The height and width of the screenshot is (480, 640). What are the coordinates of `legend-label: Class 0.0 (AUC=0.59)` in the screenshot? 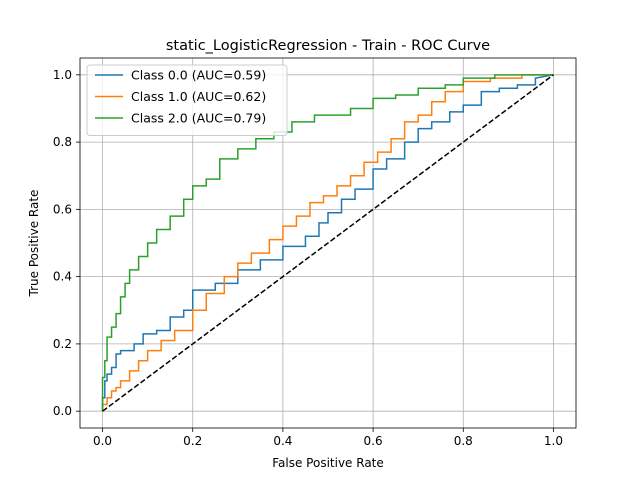 It's located at (198, 75).